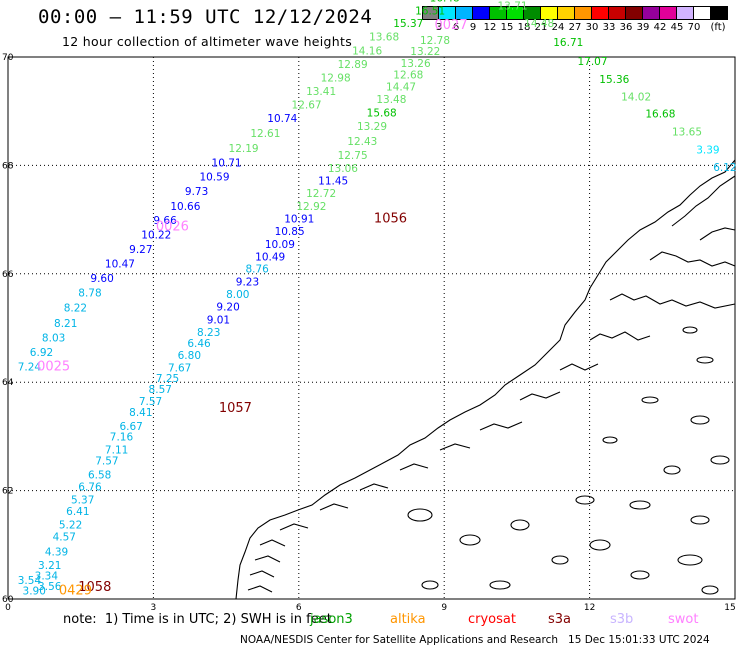 The height and width of the screenshot is (650, 740). Describe the element at coordinates (333, 181) in the screenshot. I see `swh-value-label: 11.45` at that location.